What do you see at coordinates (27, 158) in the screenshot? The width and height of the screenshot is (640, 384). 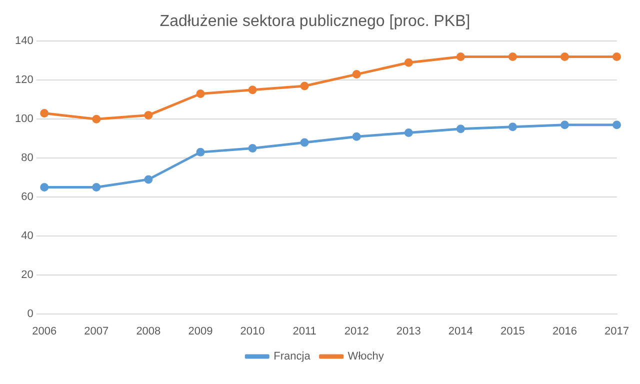 I see `y-tick-label: 80` at bounding box center [27, 158].